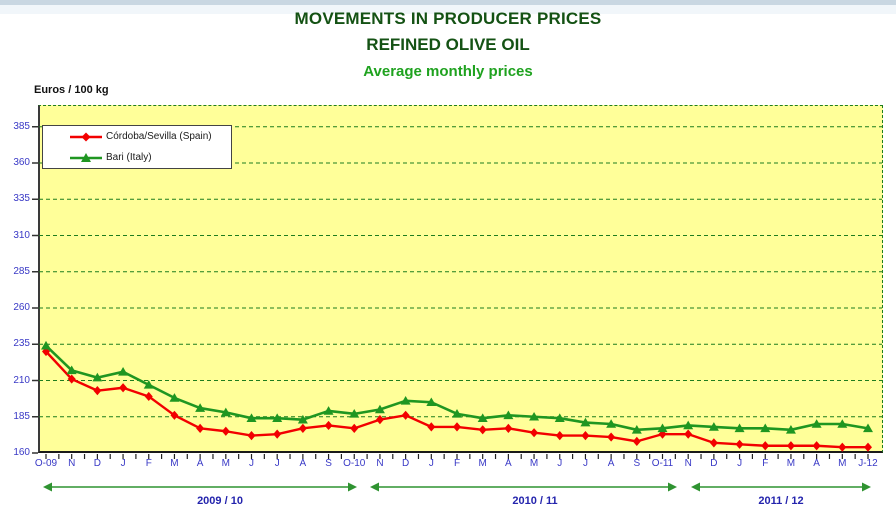 The width and height of the screenshot is (896, 532). Describe the element at coordinates (21, 452) in the screenshot. I see `y-axis-label: 160` at that location.